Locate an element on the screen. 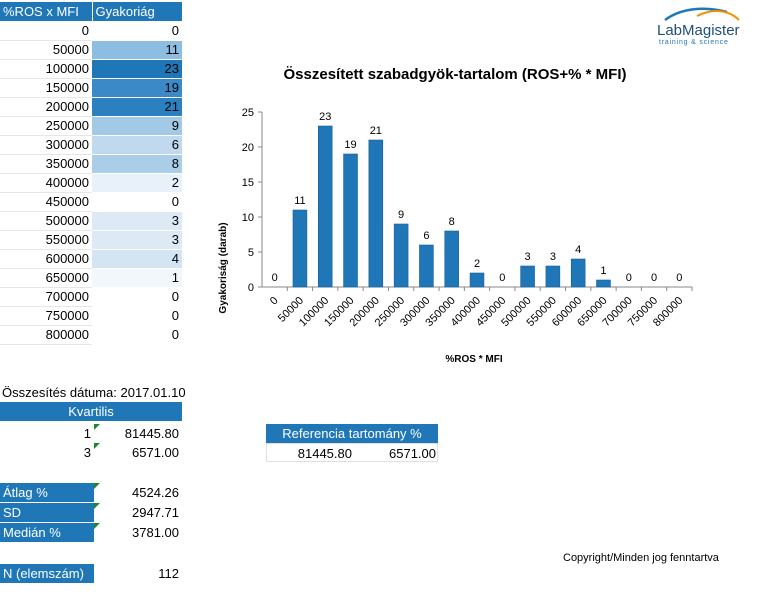 The image size is (772, 602). header-count: Gyakoriág is located at coordinates (137, 11).